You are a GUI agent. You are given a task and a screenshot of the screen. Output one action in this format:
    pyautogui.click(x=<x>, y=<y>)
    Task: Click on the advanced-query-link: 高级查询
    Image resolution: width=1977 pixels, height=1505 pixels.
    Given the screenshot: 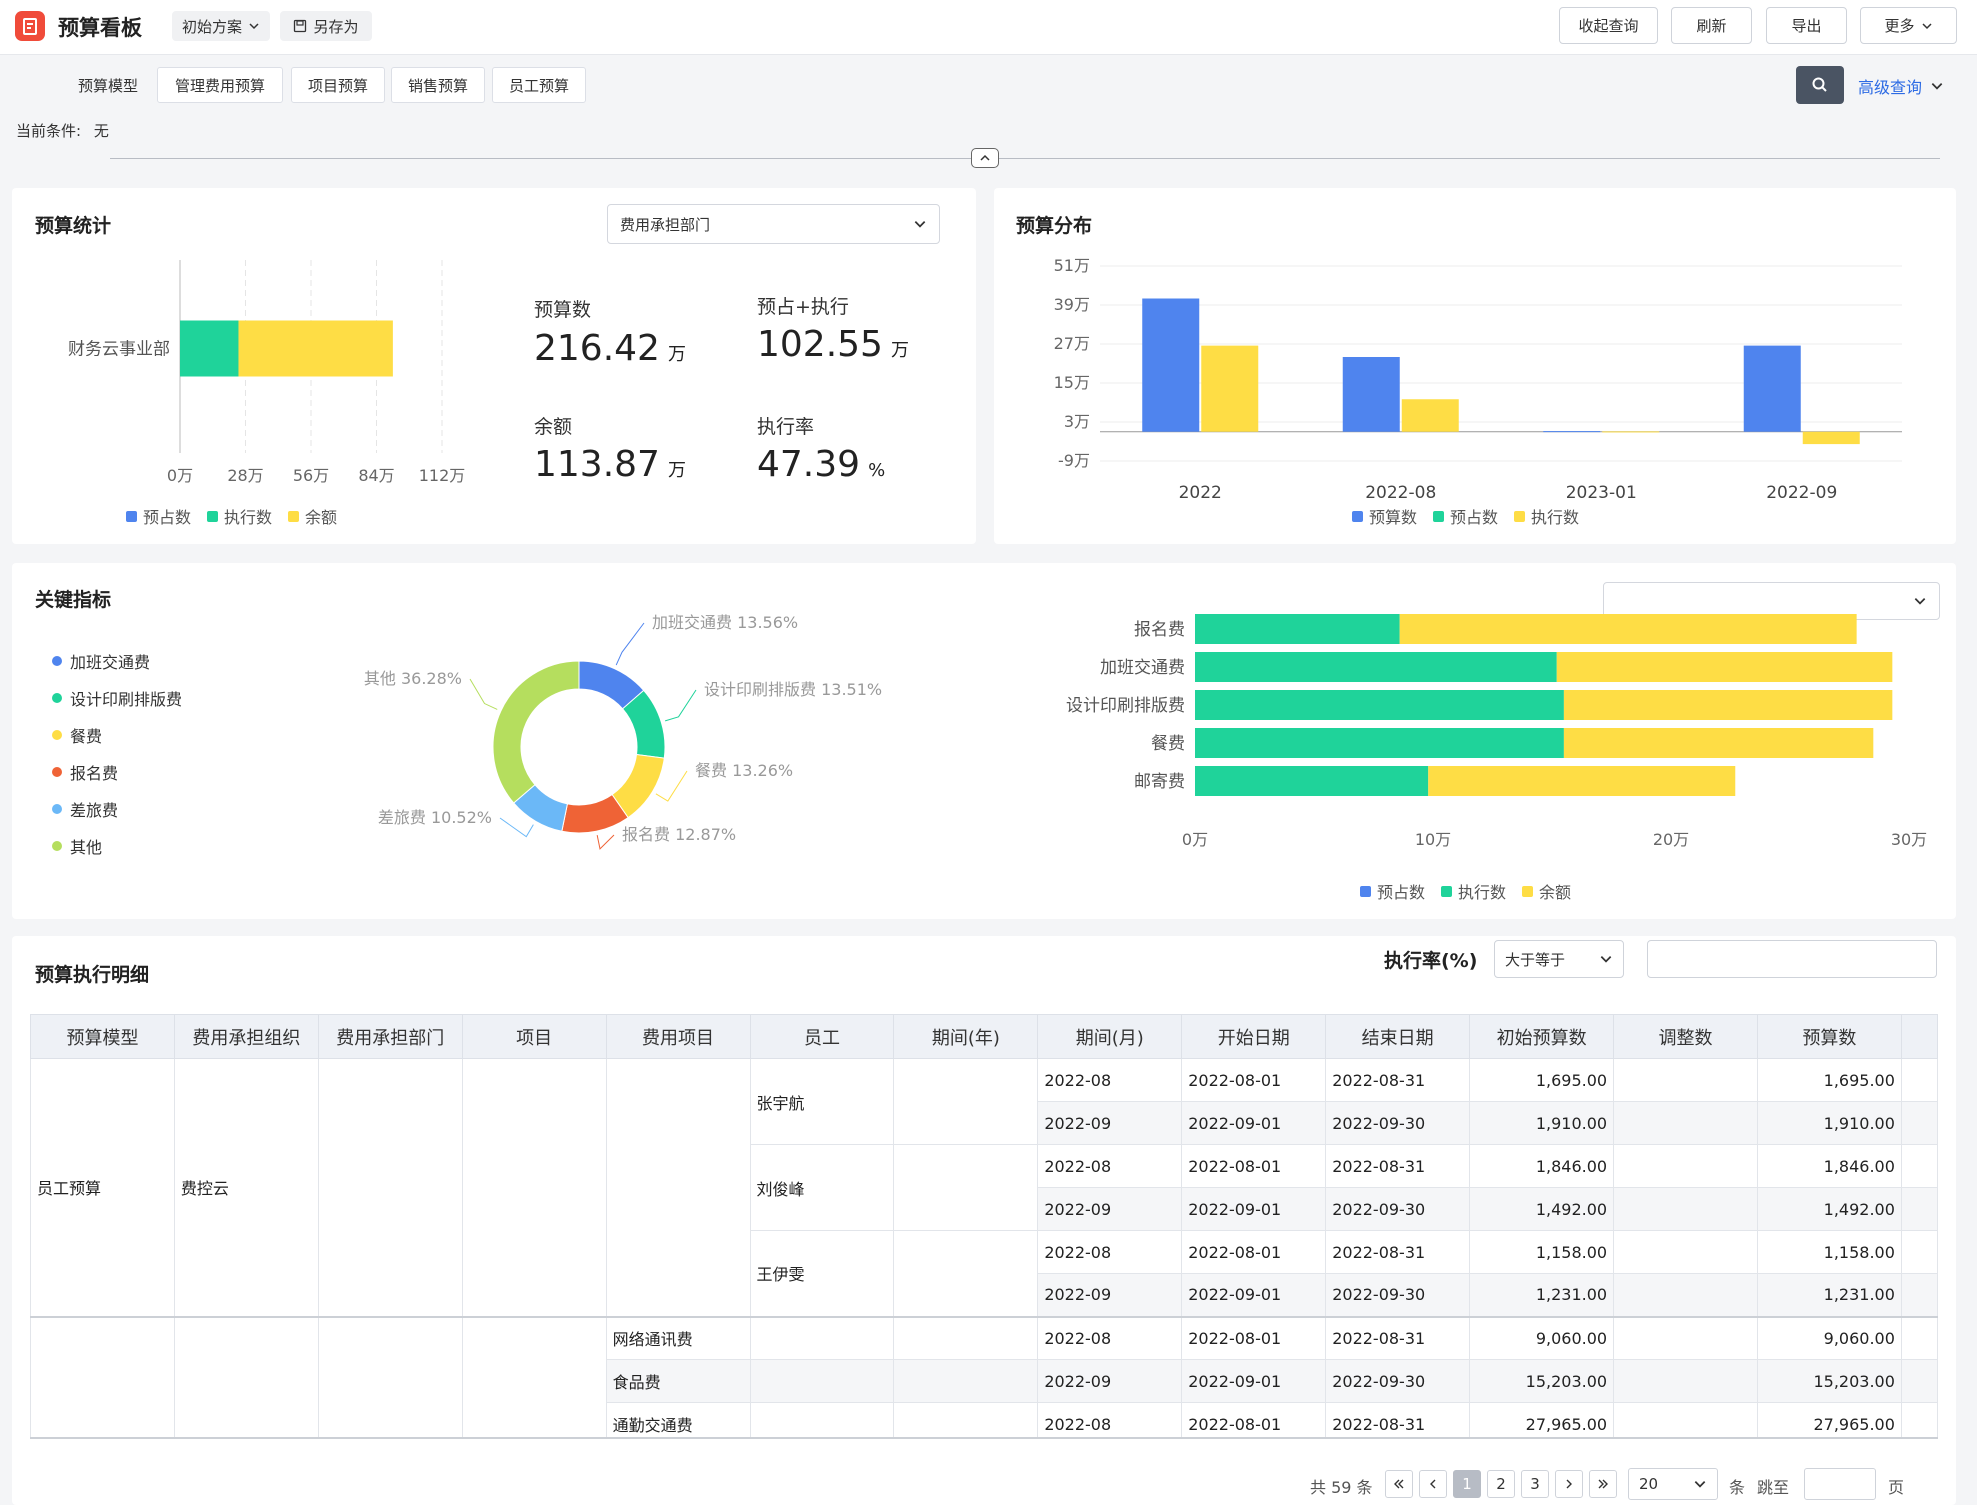 What is the action you would take?
    pyautogui.click(x=1901, y=86)
    